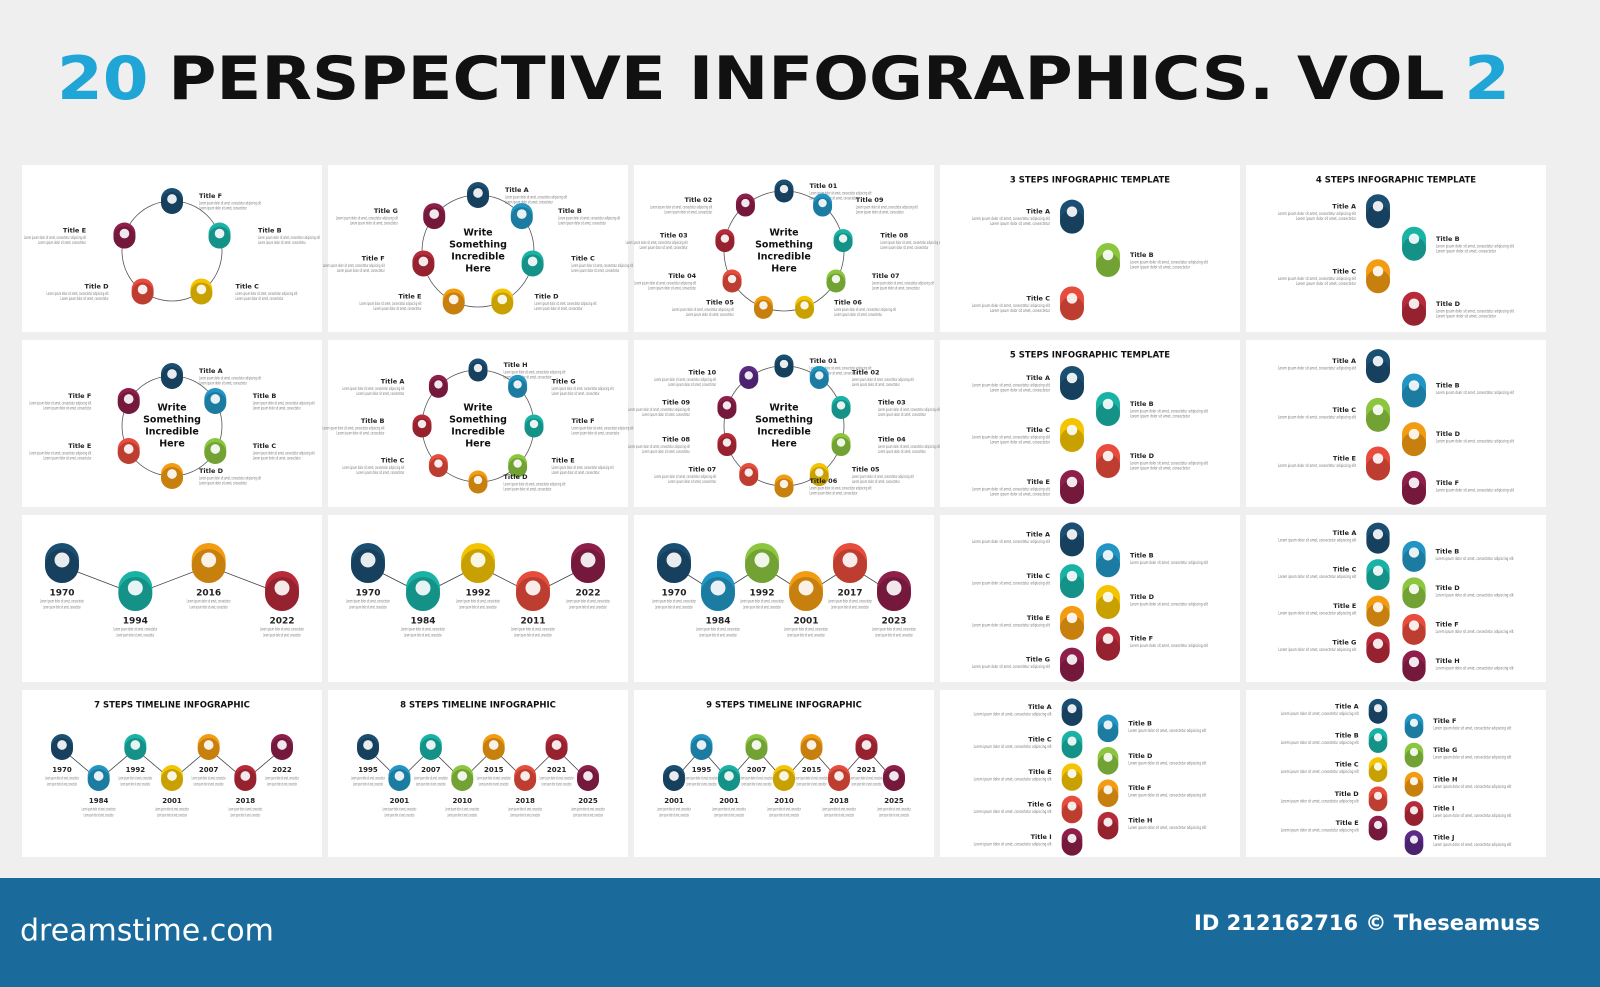  What do you see at coordinates (1090, 356) in the screenshot?
I see `panel-heading: 5 STEPS INFOGRAPHIC TEMPLATE` at bounding box center [1090, 356].